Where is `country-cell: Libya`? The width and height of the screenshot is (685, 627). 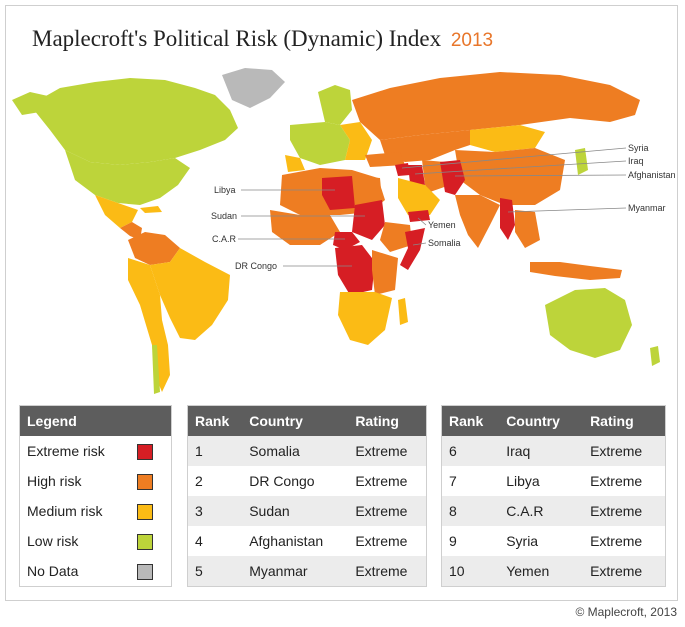
country-cell: Libya is located at coordinates (523, 481).